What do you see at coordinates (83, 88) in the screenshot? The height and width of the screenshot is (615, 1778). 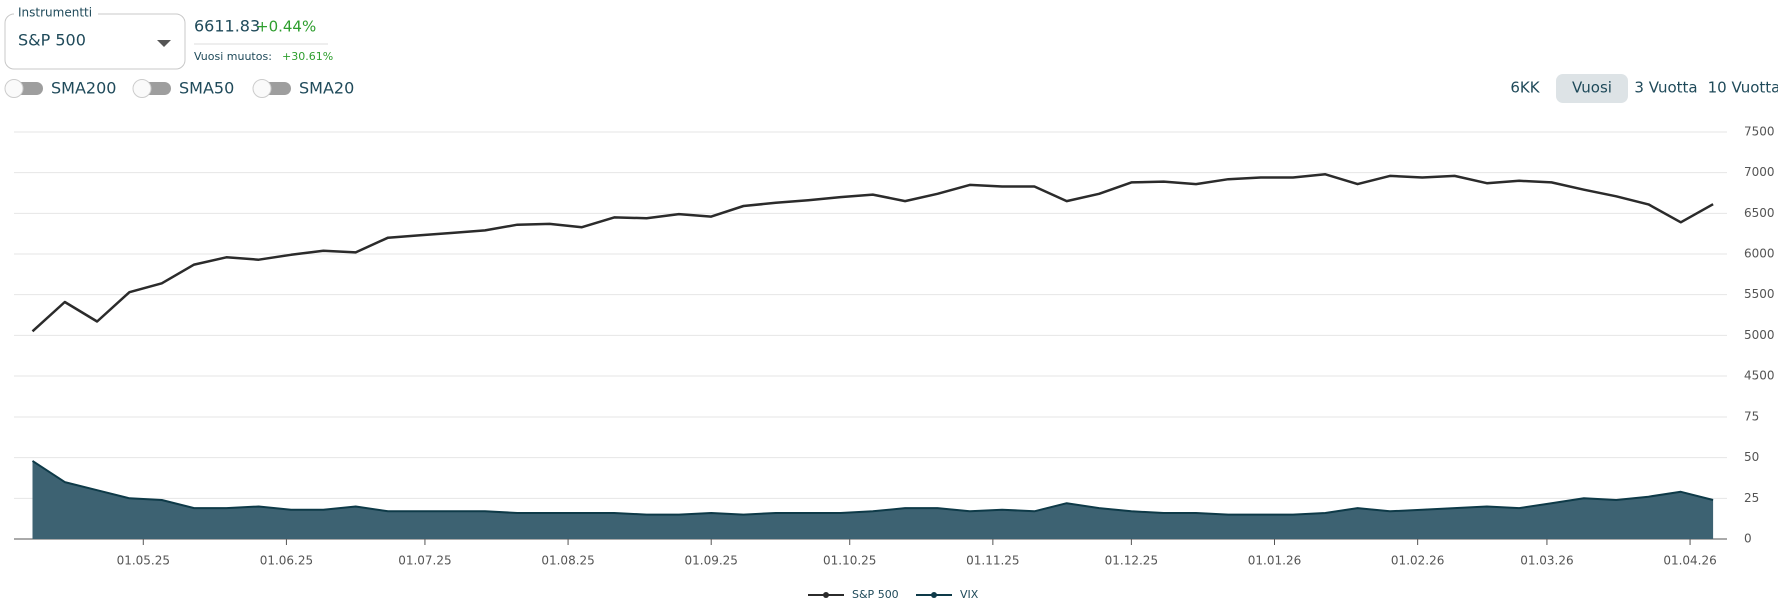 I see `toggle-label: SMA200` at bounding box center [83, 88].